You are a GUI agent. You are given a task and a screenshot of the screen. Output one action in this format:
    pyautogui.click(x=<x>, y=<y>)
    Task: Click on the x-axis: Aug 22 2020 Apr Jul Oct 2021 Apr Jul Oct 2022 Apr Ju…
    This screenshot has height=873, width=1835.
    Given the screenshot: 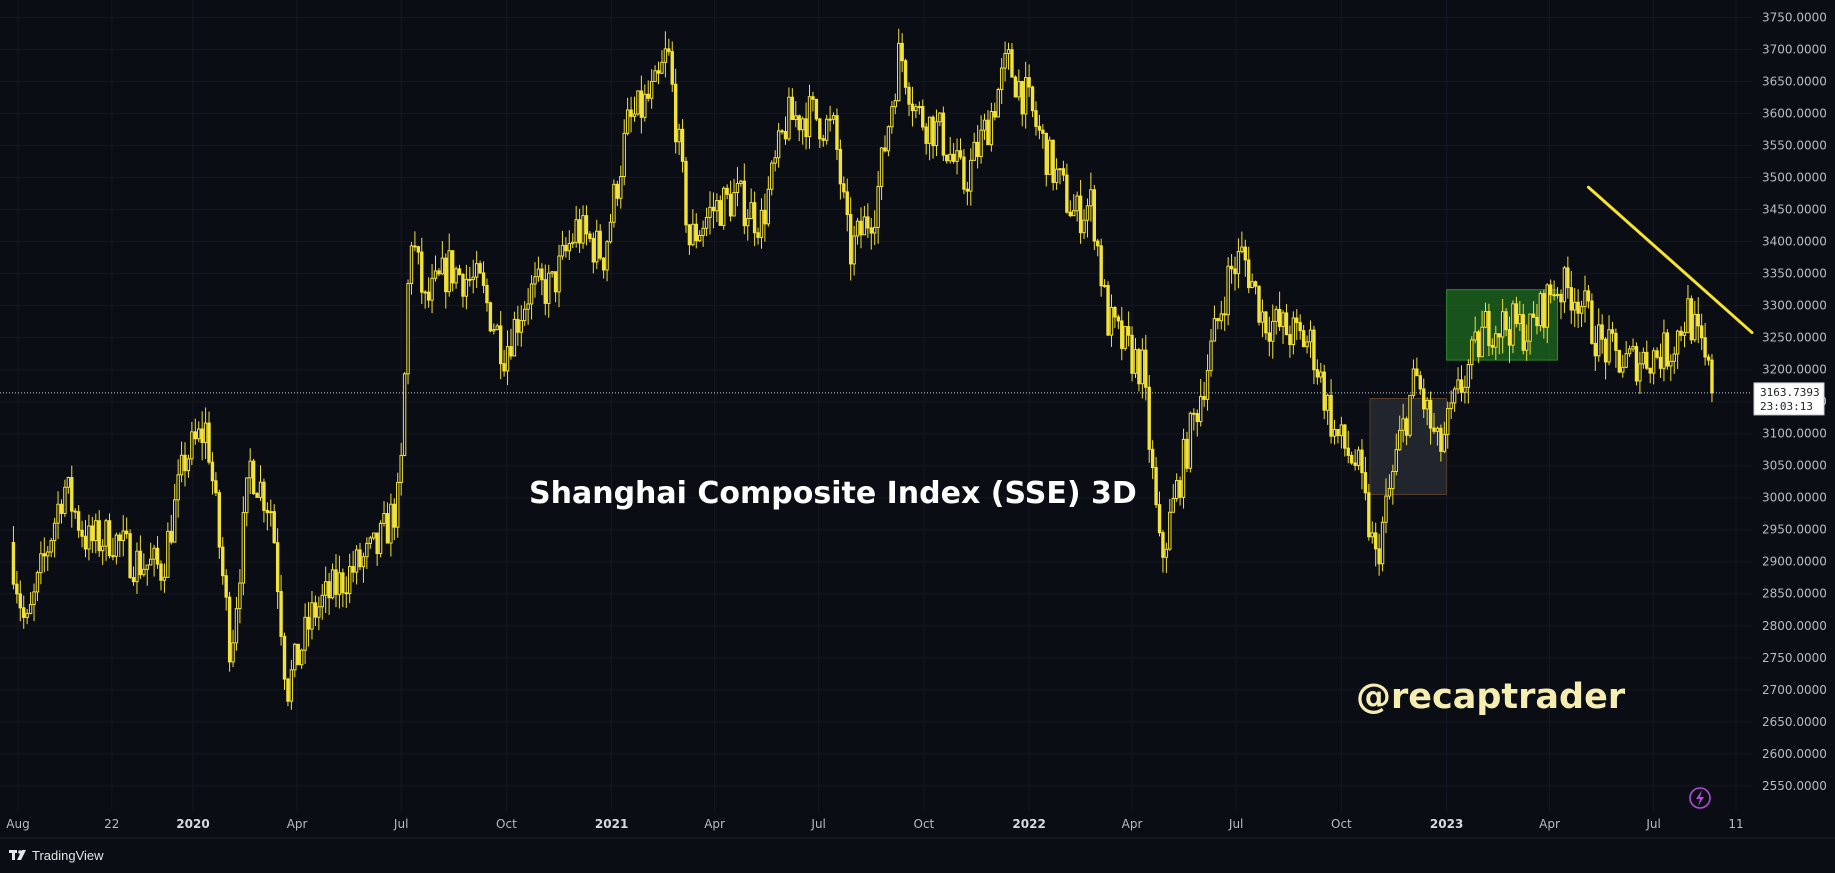 What is the action you would take?
    pyautogui.click(x=917, y=828)
    